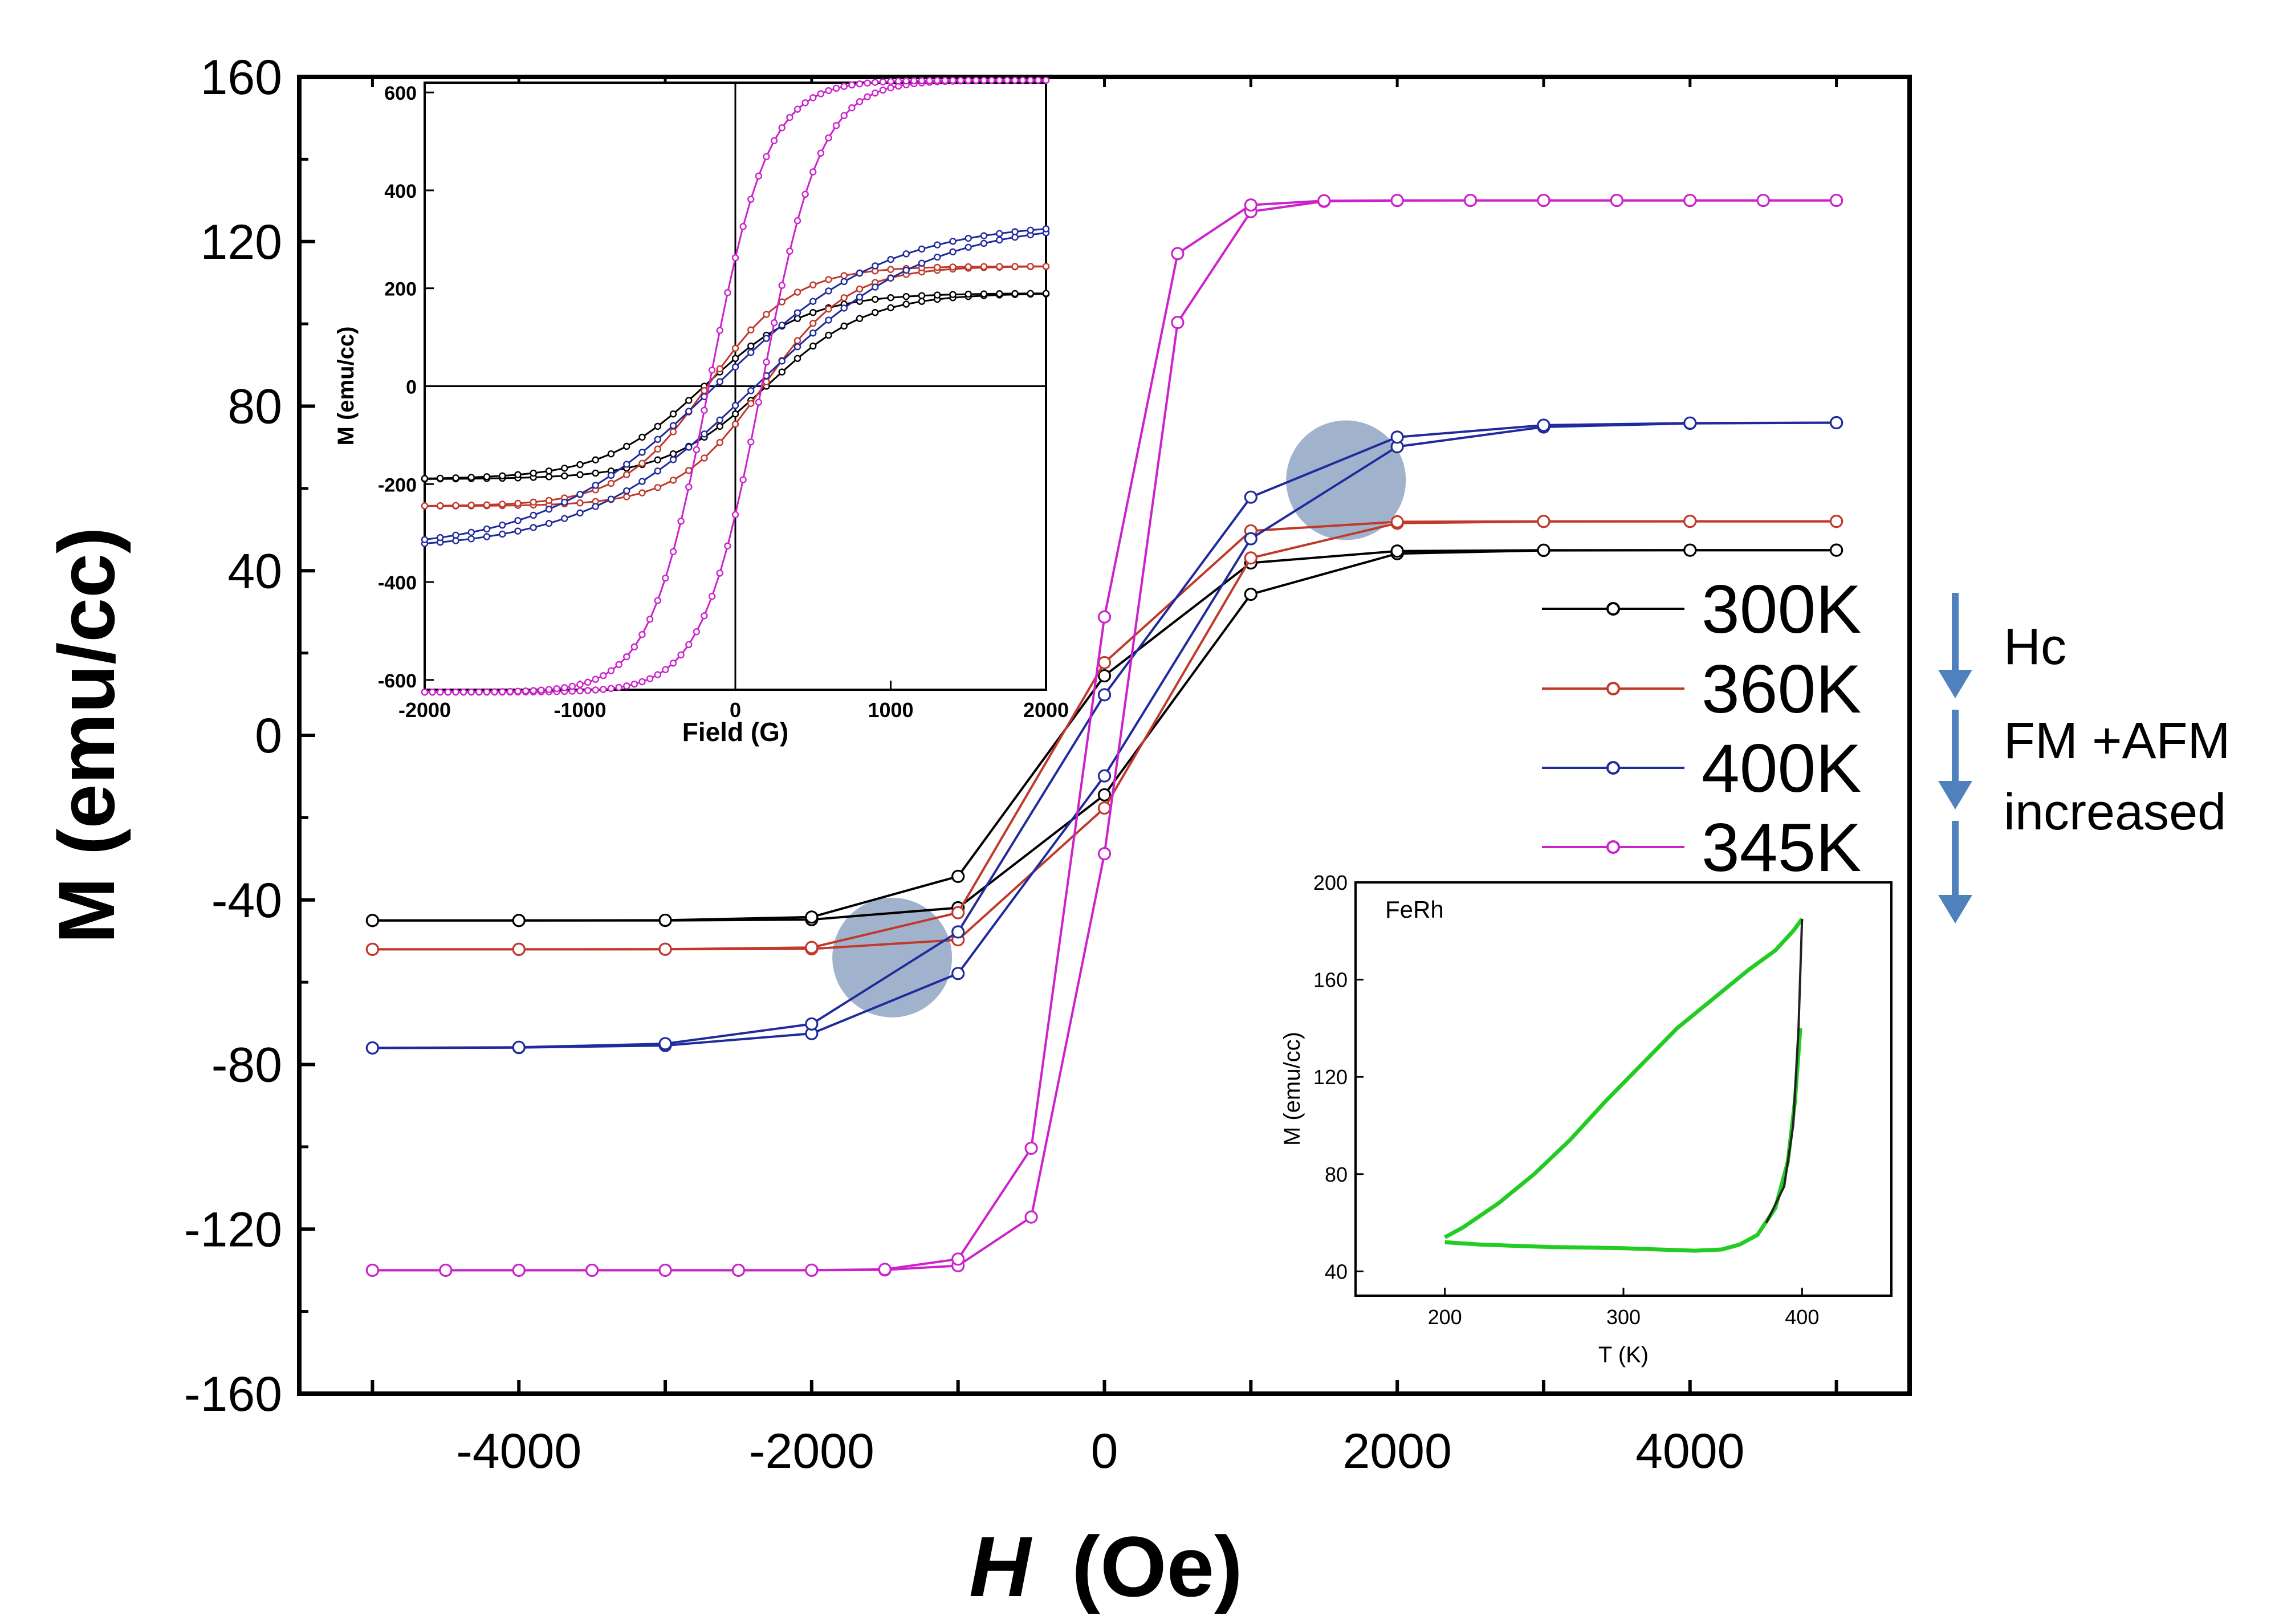 The width and height of the screenshot is (2279, 1624). Describe the element at coordinates (1104, 1452) in the screenshot. I see `main-x-tick-label: 0` at that location.